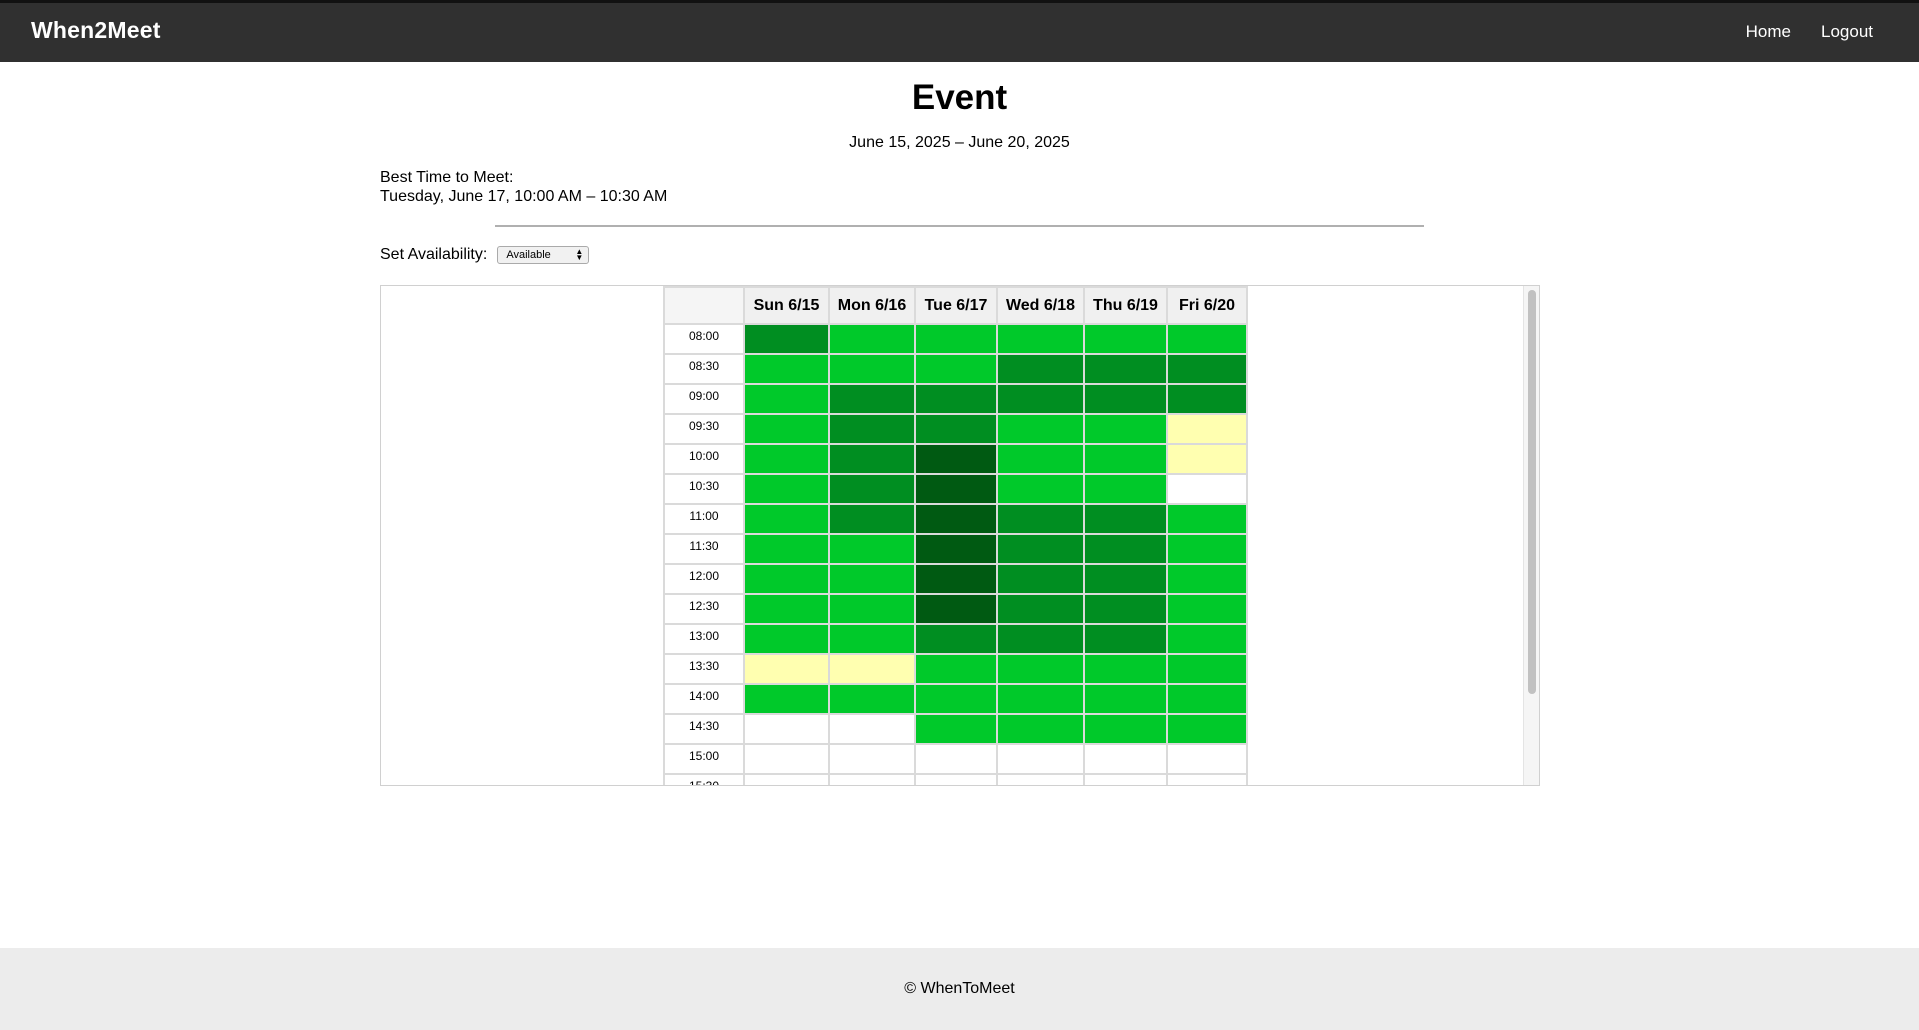 The height and width of the screenshot is (1030, 1919). I want to click on availability-select: Available ▲ ▼, so click(543, 255).